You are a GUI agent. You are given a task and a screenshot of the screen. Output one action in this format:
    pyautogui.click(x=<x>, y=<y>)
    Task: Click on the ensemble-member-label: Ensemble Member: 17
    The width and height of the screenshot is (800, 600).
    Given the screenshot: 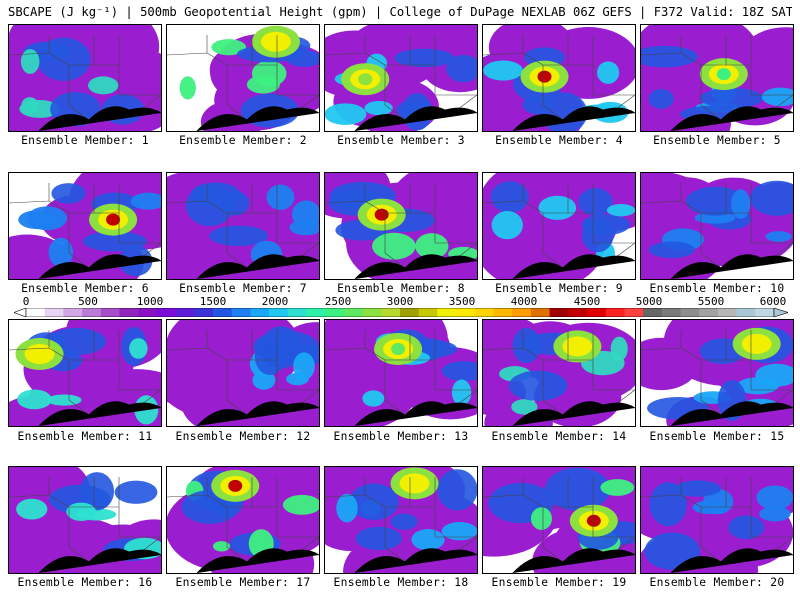 What is the action you would take?
    pyautogui.click(x=243, y=582)
    